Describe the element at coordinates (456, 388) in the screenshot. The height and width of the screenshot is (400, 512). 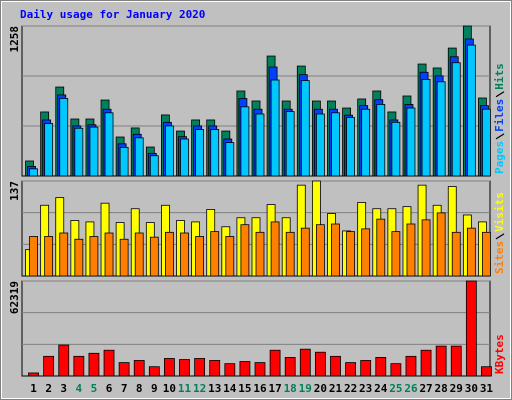
I see `x-tick-label: 29` at that location.